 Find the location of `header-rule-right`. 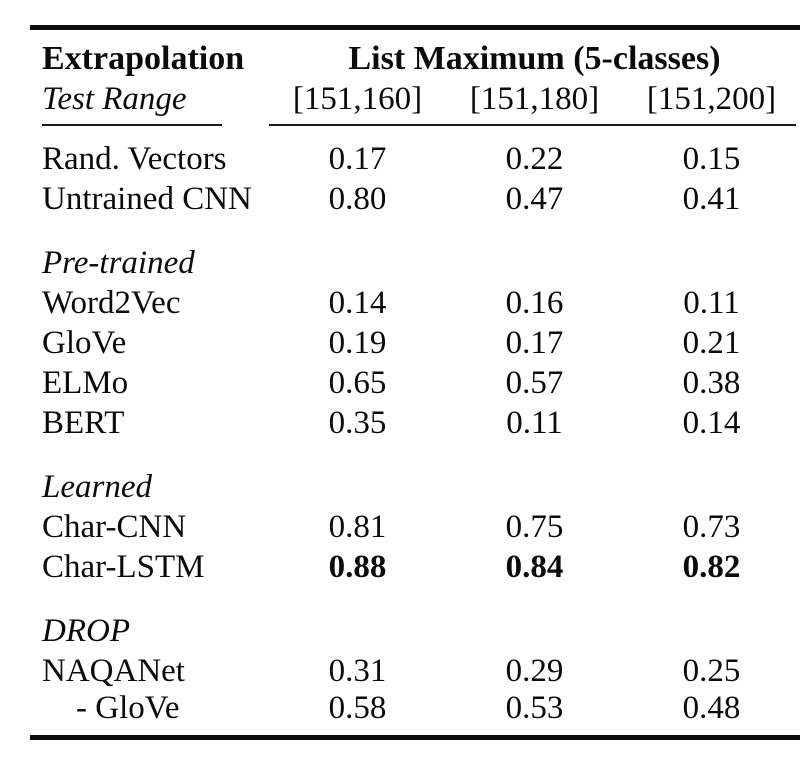

header-rule-right is located at coordinates (533, 125).